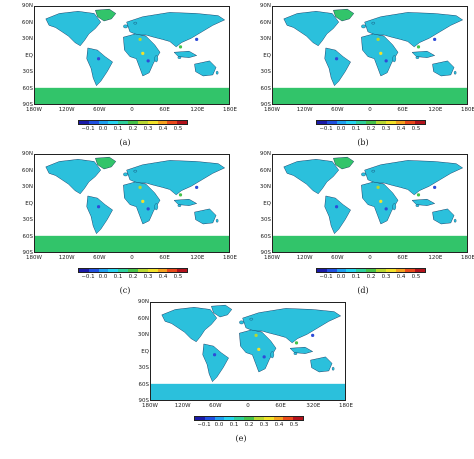 Image resolution: width=474 pixels, height=459 pixels. I want to click on panel-label: (e), so click(241, 438).